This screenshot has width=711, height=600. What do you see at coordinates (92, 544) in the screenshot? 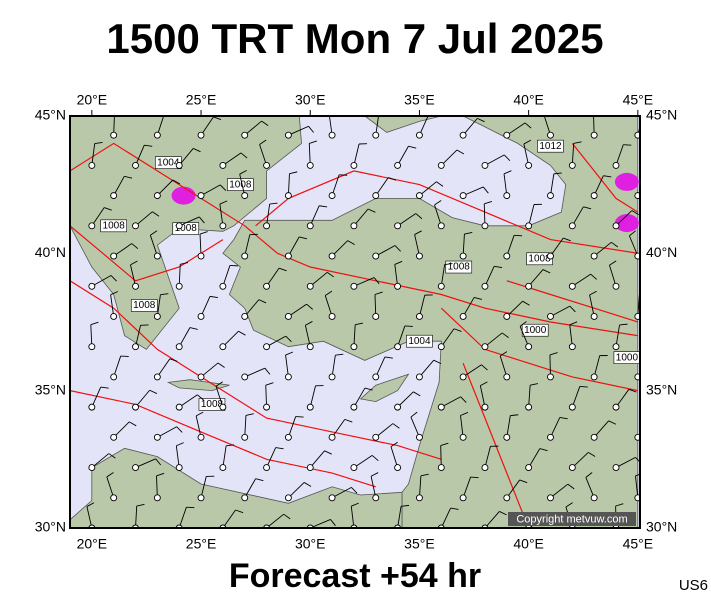
I see `lon-label-bottom: 20°E` at bounding box center [92, 544].